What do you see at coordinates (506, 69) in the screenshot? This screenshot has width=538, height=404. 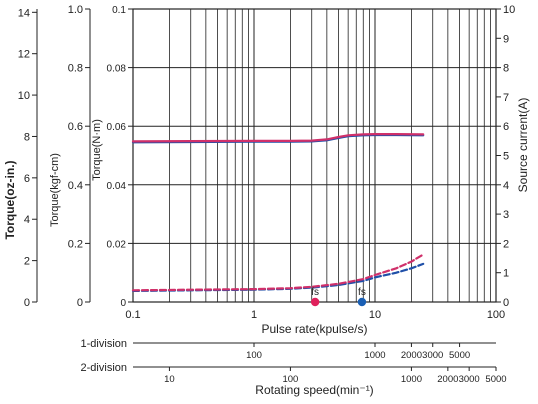 I see `current-axis-tick-label: 8` at bounding box center [506, 69].